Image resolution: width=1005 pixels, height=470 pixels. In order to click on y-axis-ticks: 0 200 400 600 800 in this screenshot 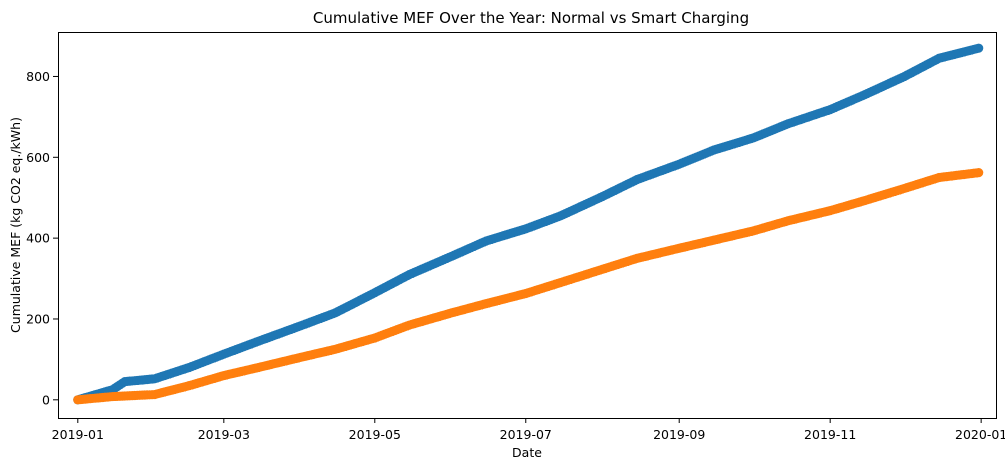, I will do `click(42, 238)`.